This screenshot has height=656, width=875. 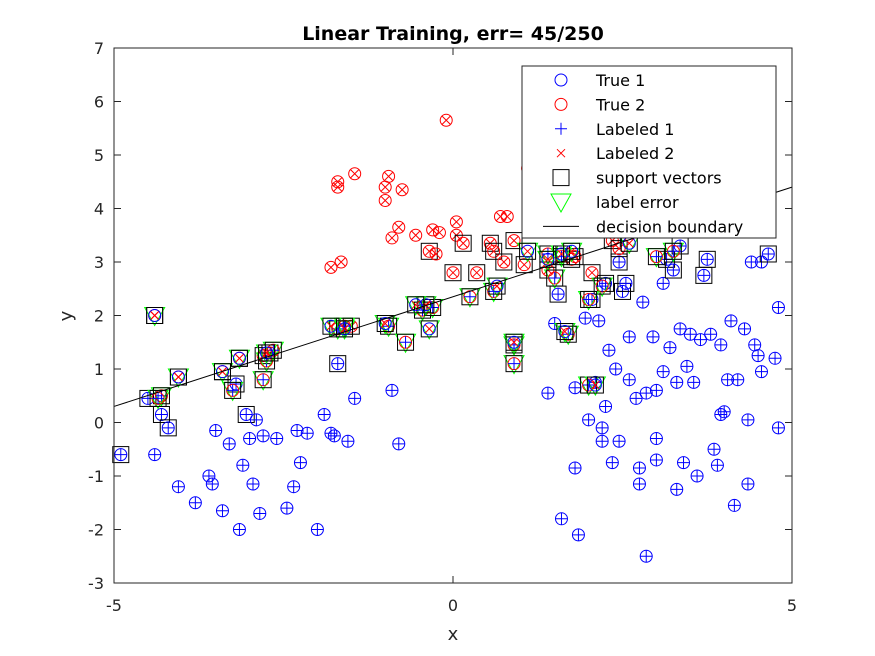 What do you see at coordinates (614, 203) in the screenshot?
I see `legend-item: label error` at bounding box center [614, 203].